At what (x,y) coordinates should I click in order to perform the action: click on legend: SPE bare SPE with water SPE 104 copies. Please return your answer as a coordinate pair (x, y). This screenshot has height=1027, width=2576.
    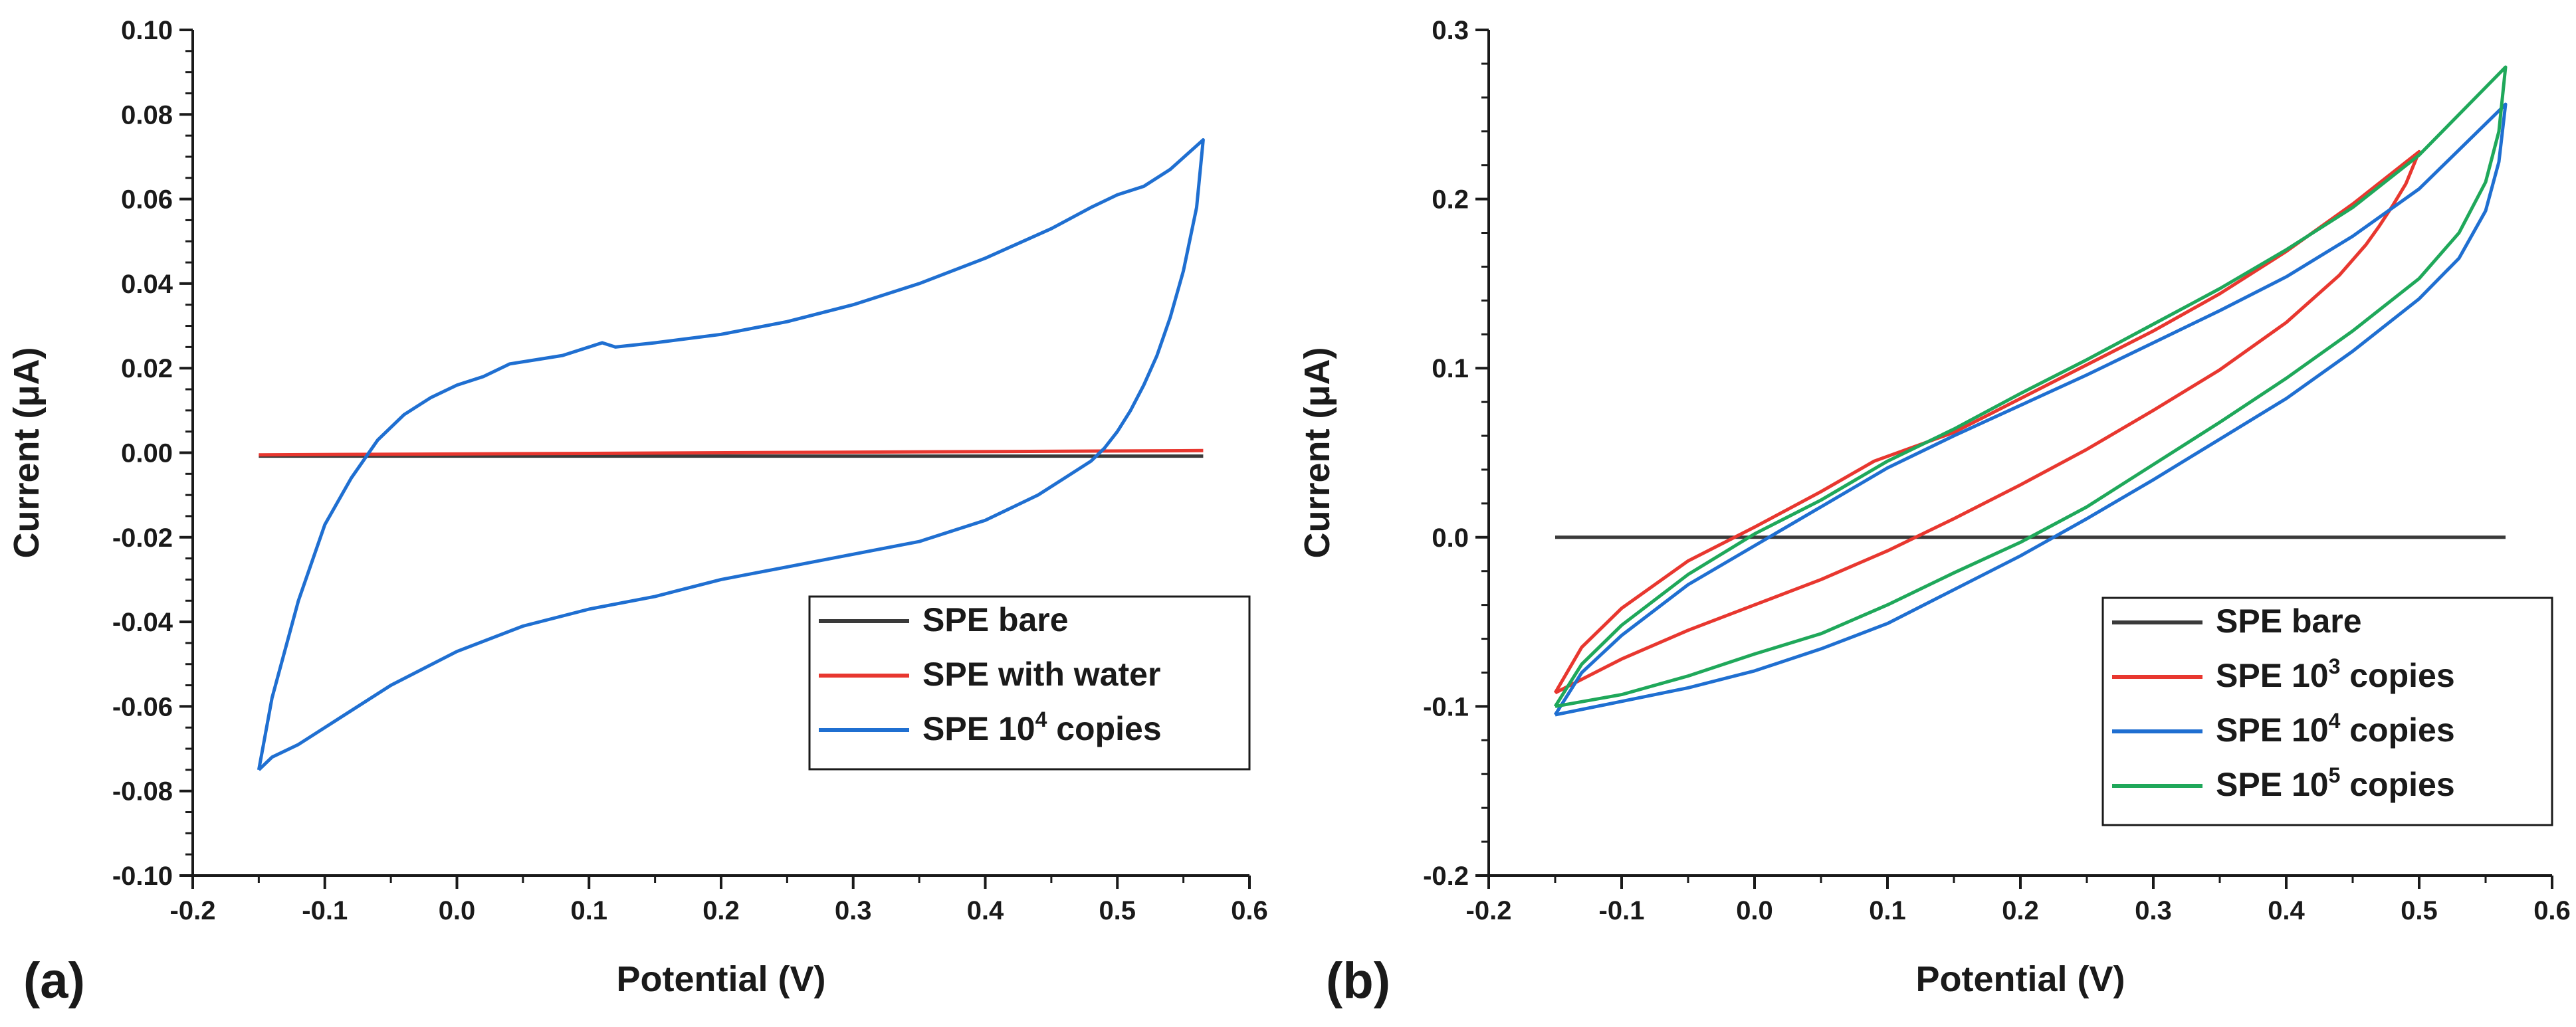
    Looking at the image, I should click on (1029, 683).